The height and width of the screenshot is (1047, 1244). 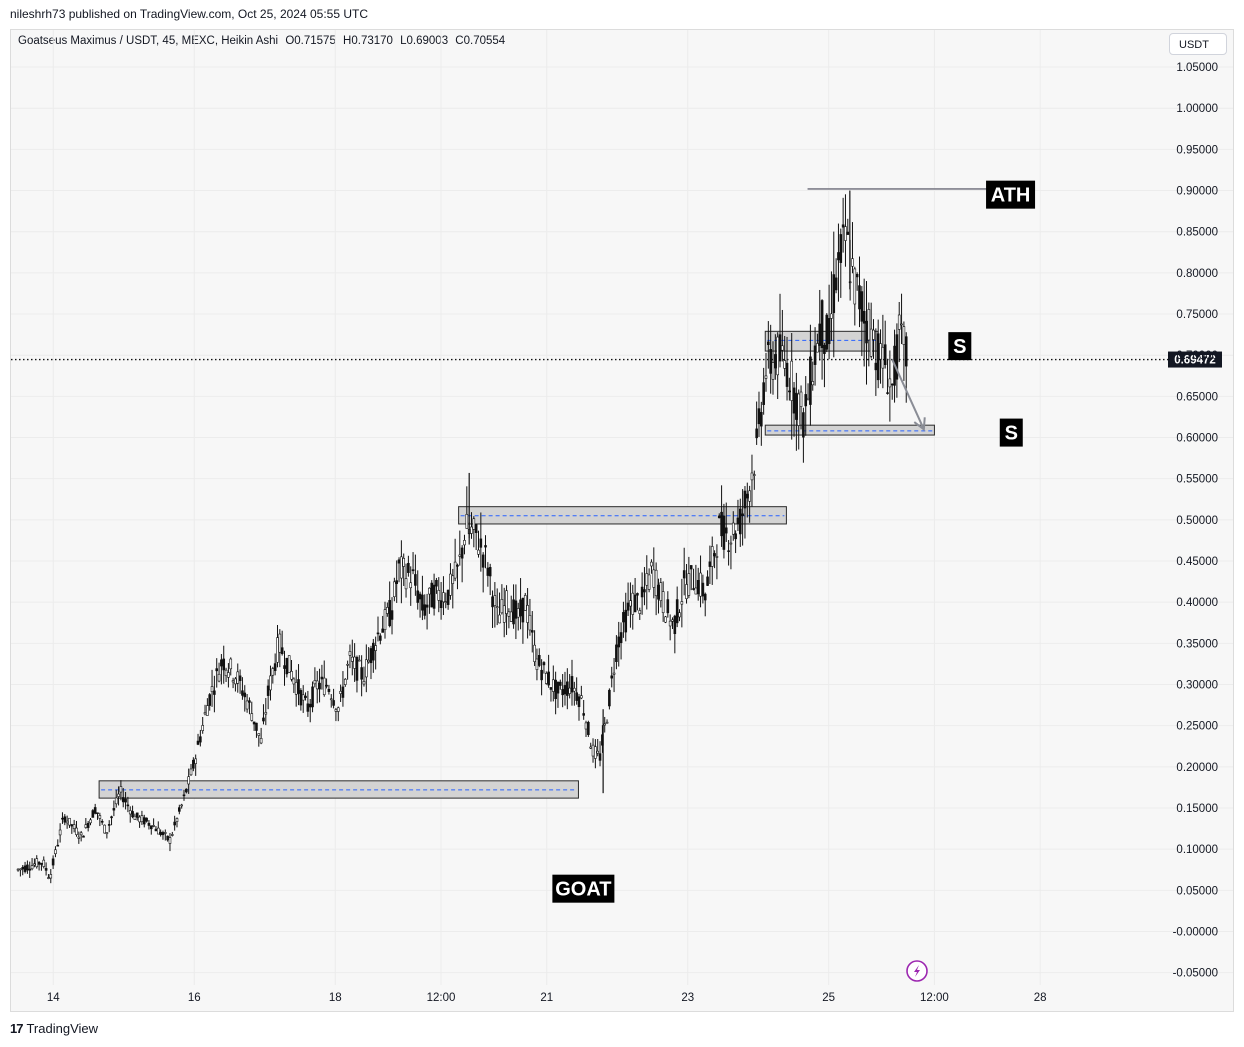 What do you see at coordinates (917, 971) in the screenshot?
I see `lightning-icon-bolt` at bounding box center [917, 971].